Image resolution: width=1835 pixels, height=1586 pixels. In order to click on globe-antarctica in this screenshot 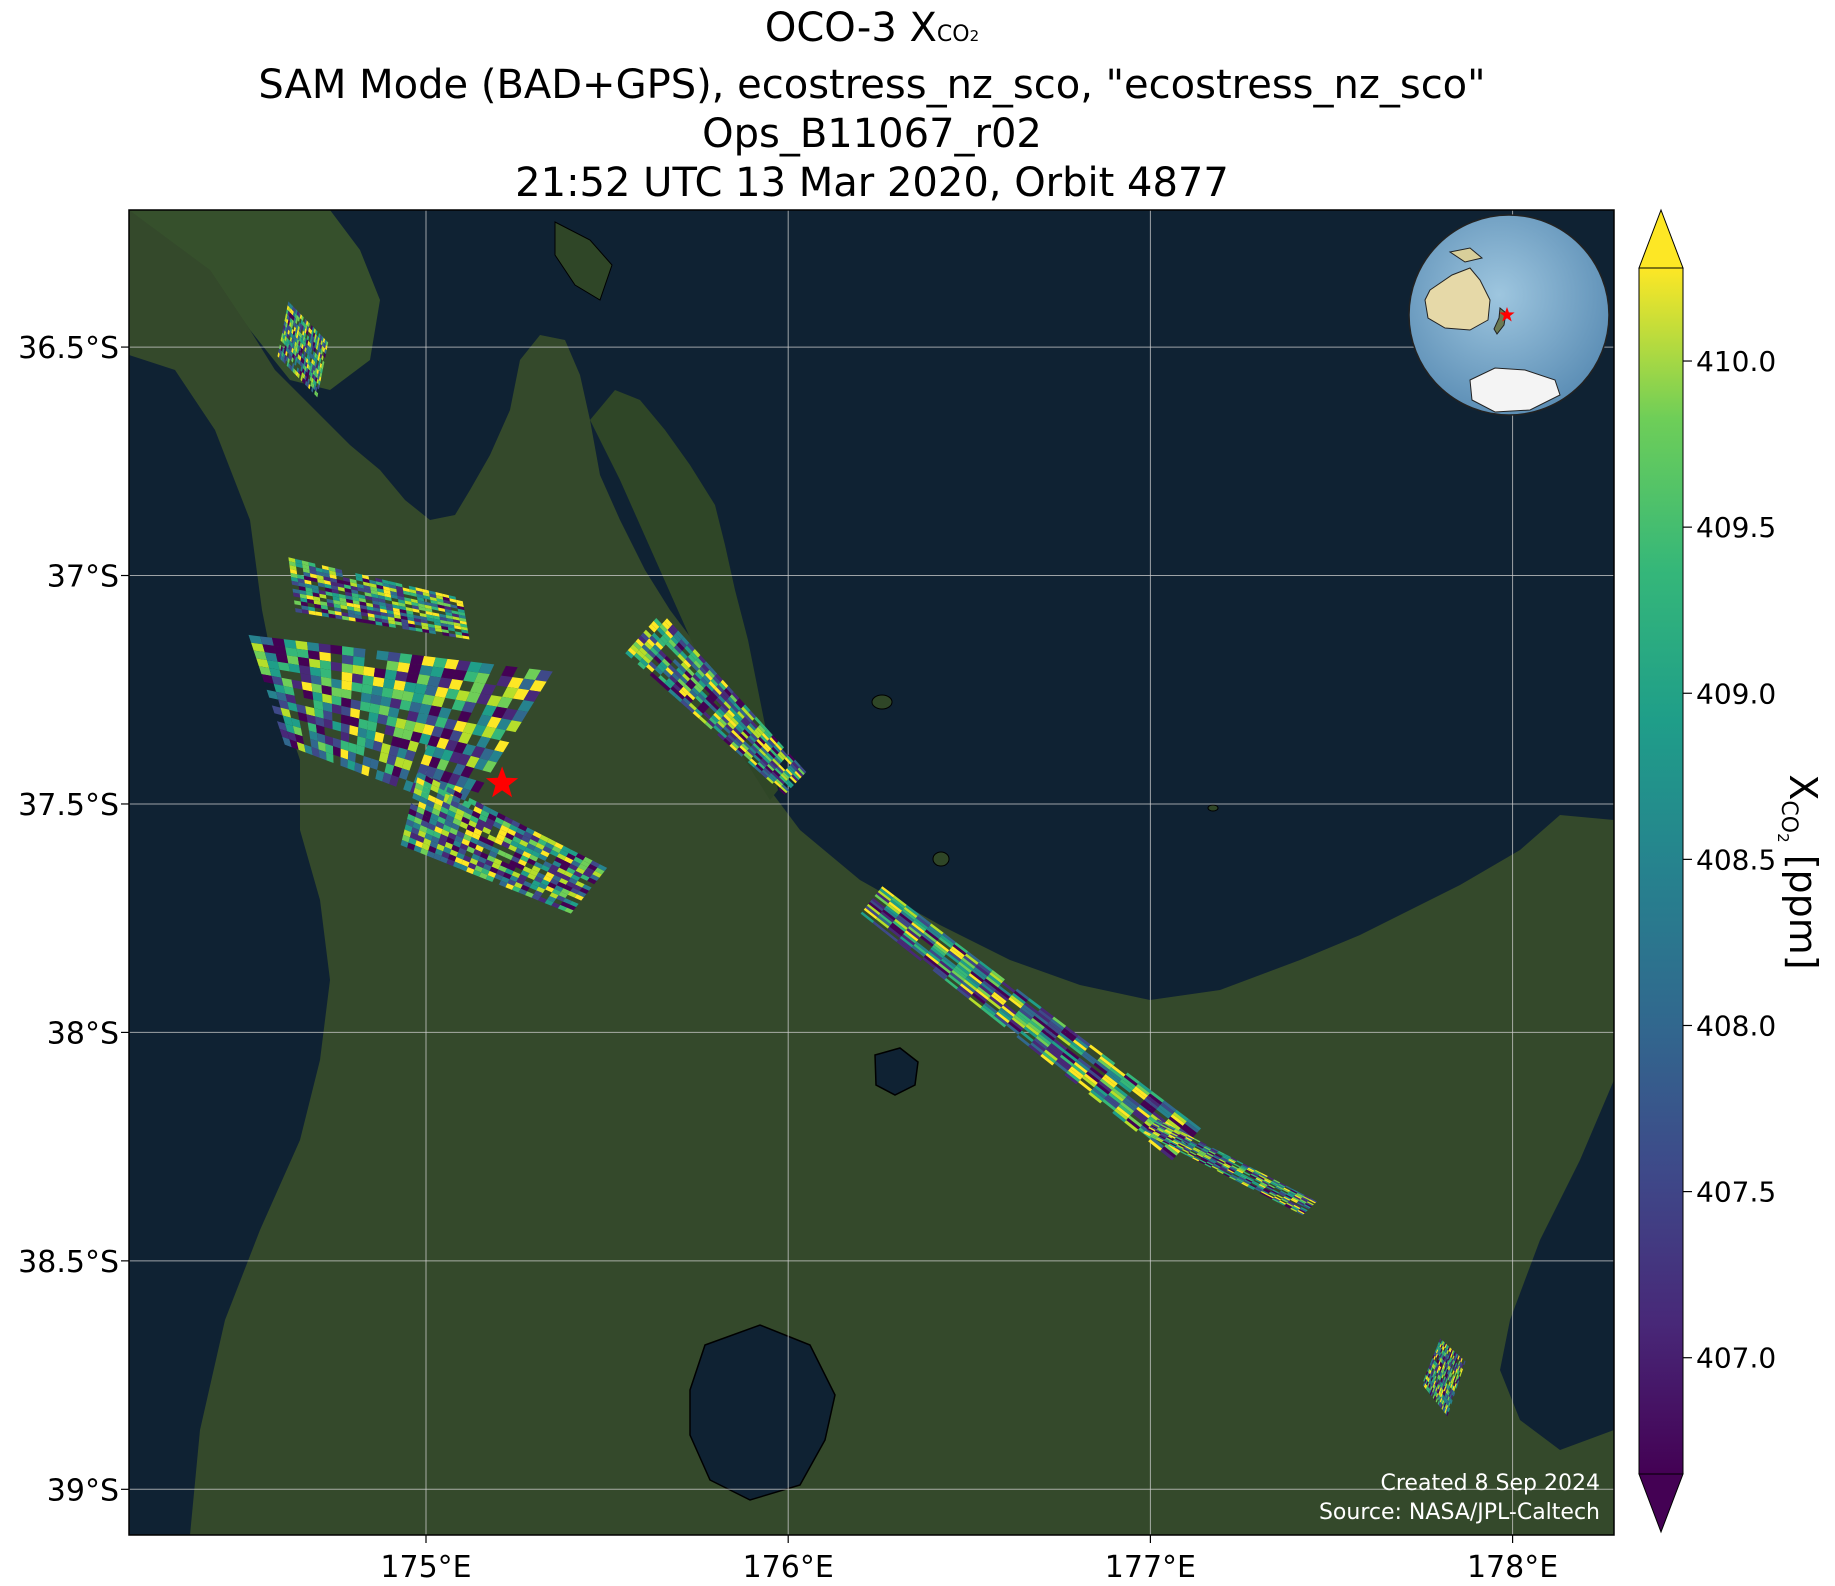, I will do `click(1515, 390)`.